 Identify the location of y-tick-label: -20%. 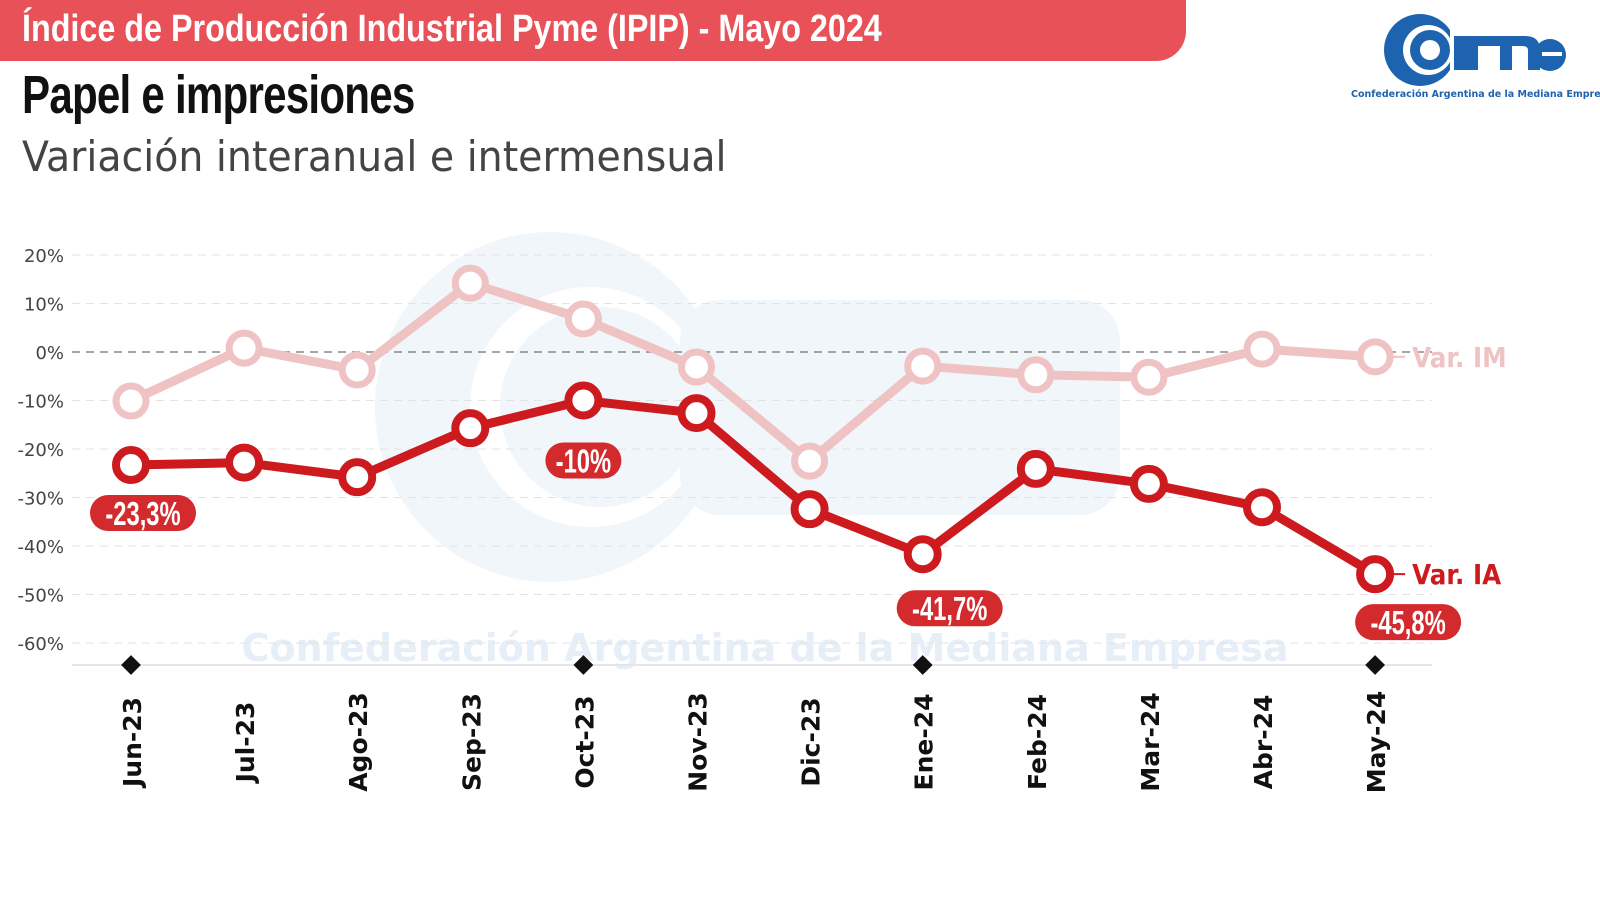
(40, 450).